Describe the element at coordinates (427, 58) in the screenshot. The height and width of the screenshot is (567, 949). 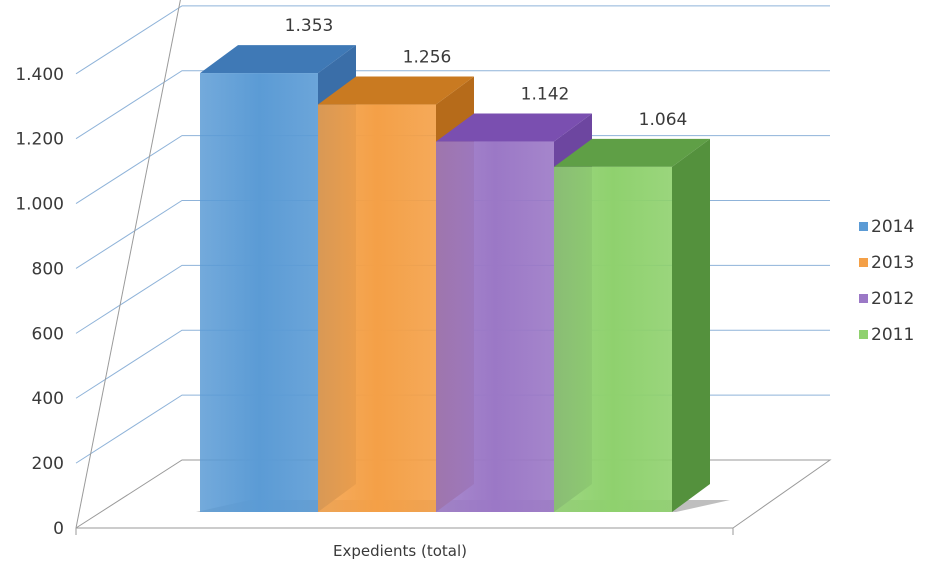
I see `data-label-2013: 1.256` at that location.